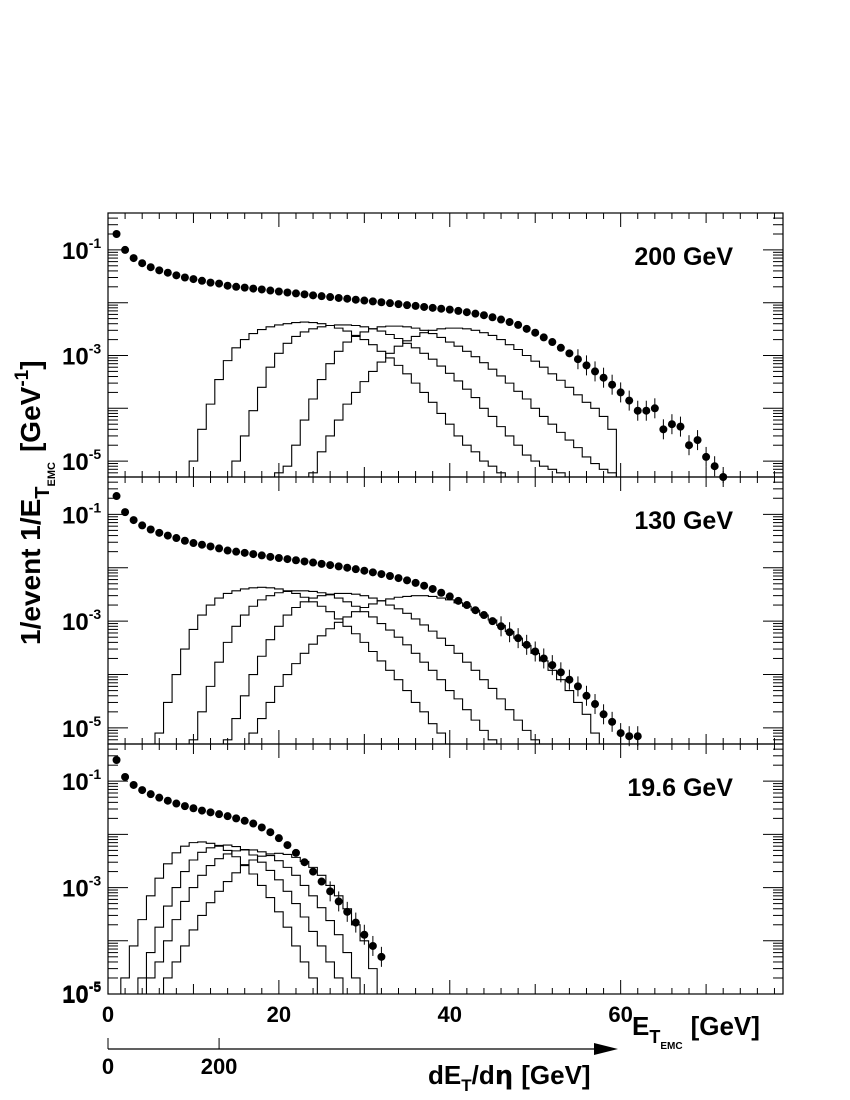 The width and height of the screenshot is (850, 1100). What do you see at coordinates (30, 419) in the screenshot?
I see `y-label-unit: [GeV` at bounding box center [30, 419].